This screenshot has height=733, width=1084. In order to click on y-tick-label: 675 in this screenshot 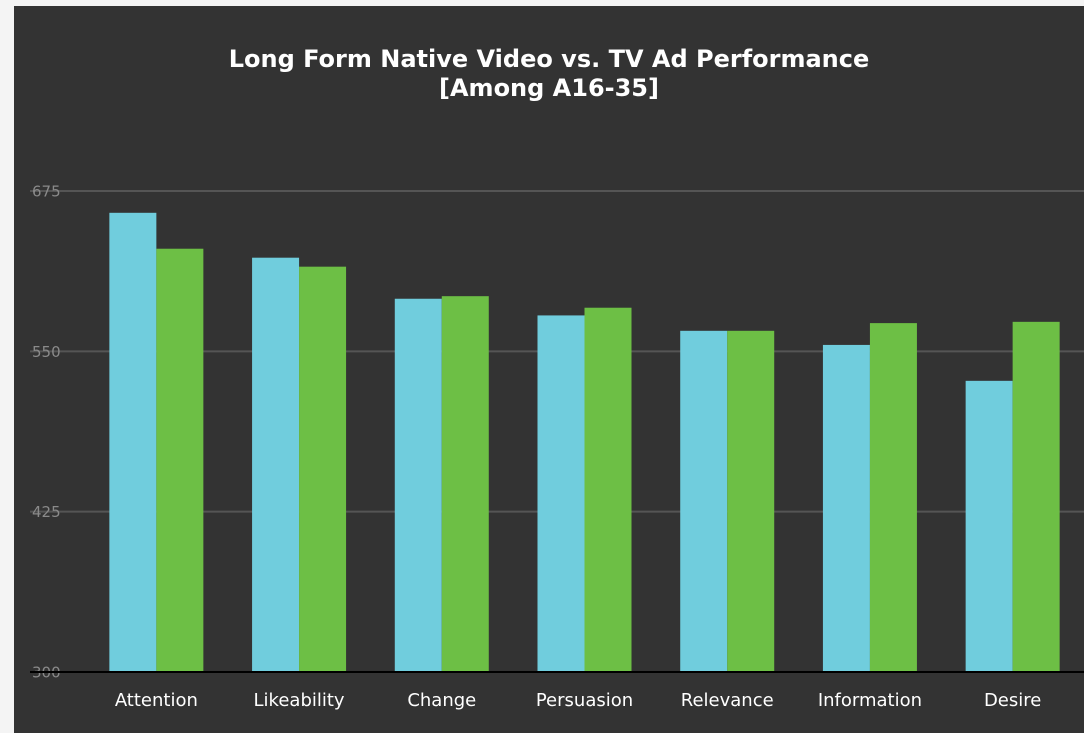, I will do `click(46, 192)`.